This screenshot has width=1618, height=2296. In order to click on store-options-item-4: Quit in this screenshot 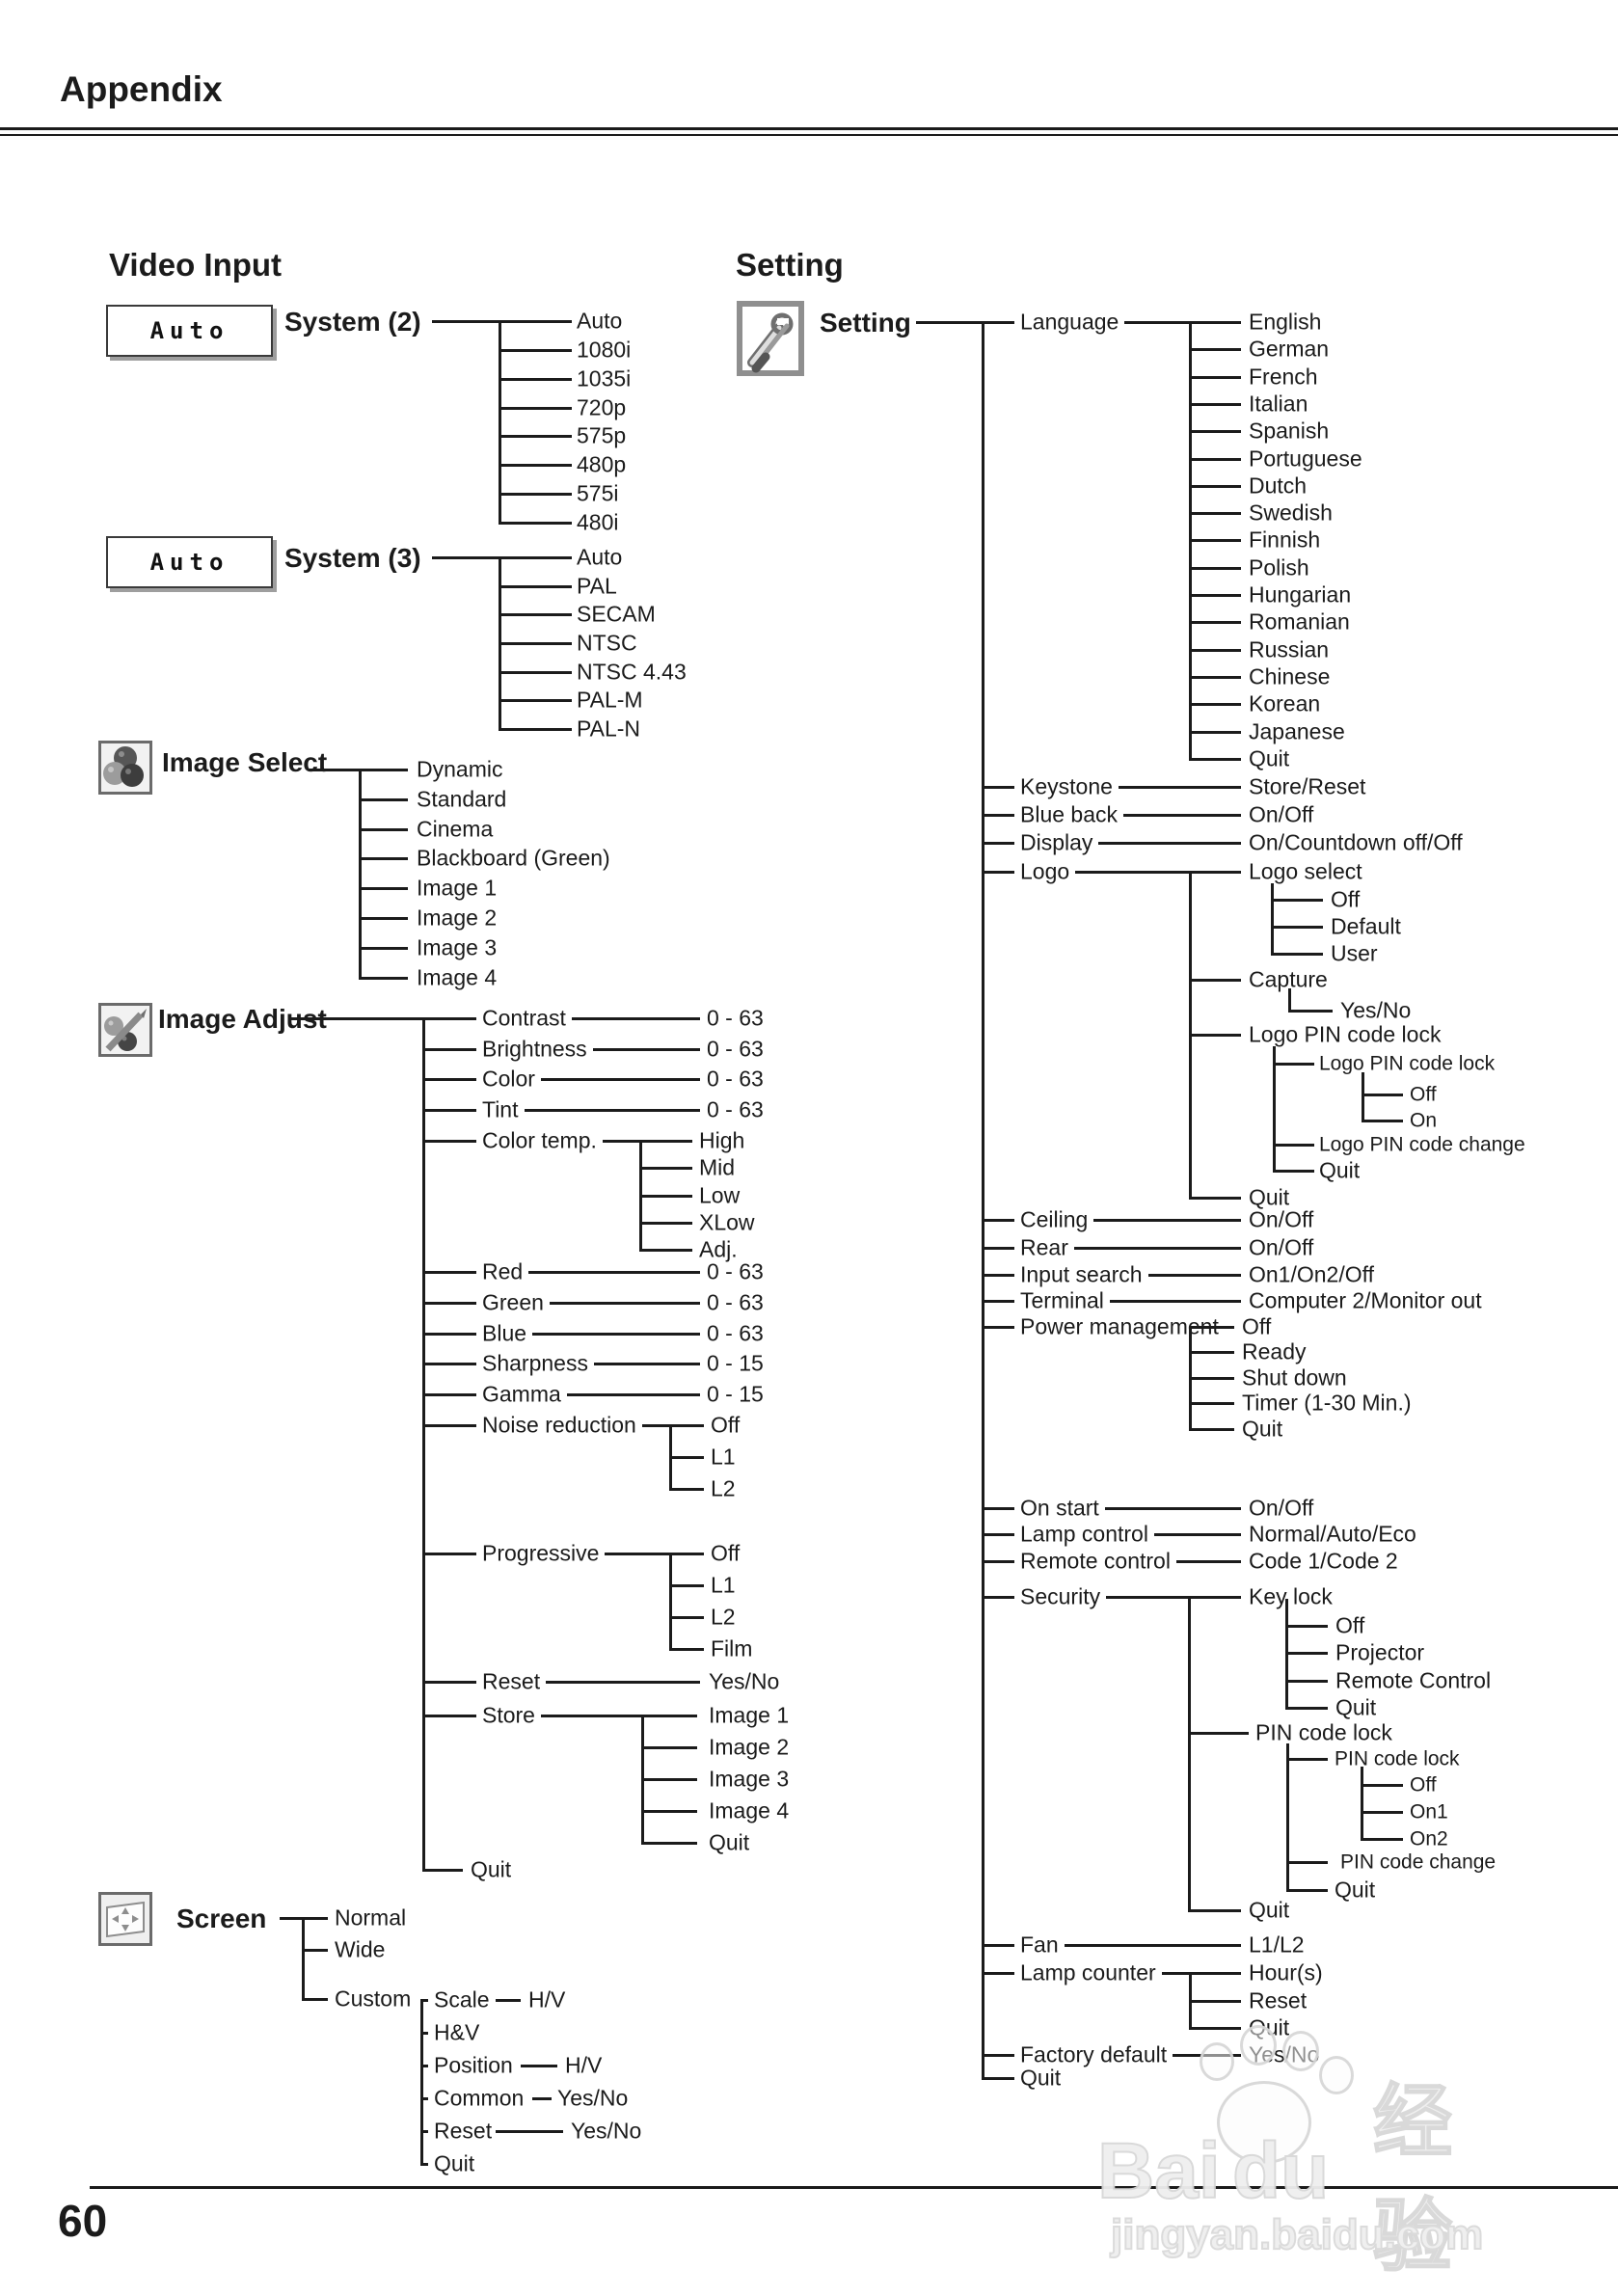, I will do `click(730, 1842)`.